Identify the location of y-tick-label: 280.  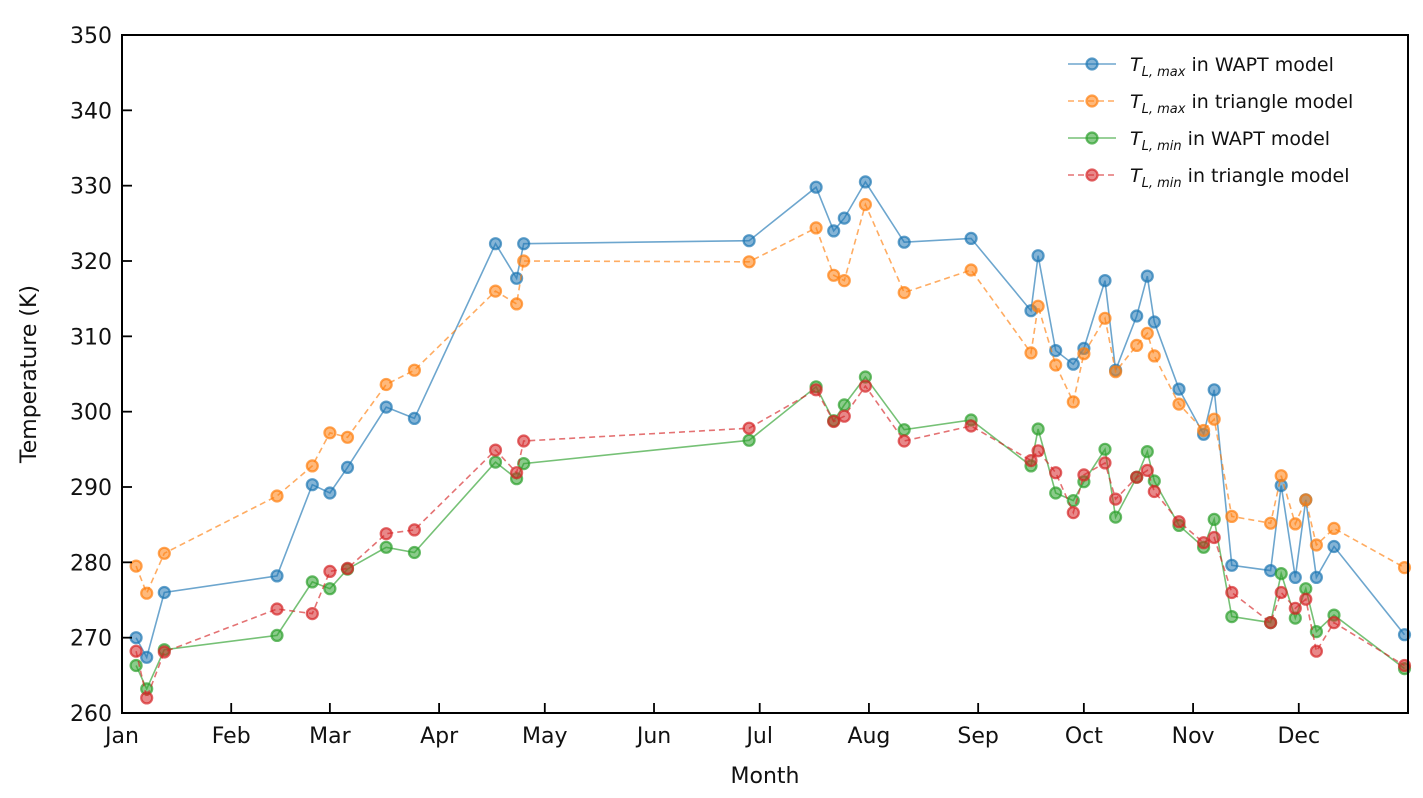
(91, 563).